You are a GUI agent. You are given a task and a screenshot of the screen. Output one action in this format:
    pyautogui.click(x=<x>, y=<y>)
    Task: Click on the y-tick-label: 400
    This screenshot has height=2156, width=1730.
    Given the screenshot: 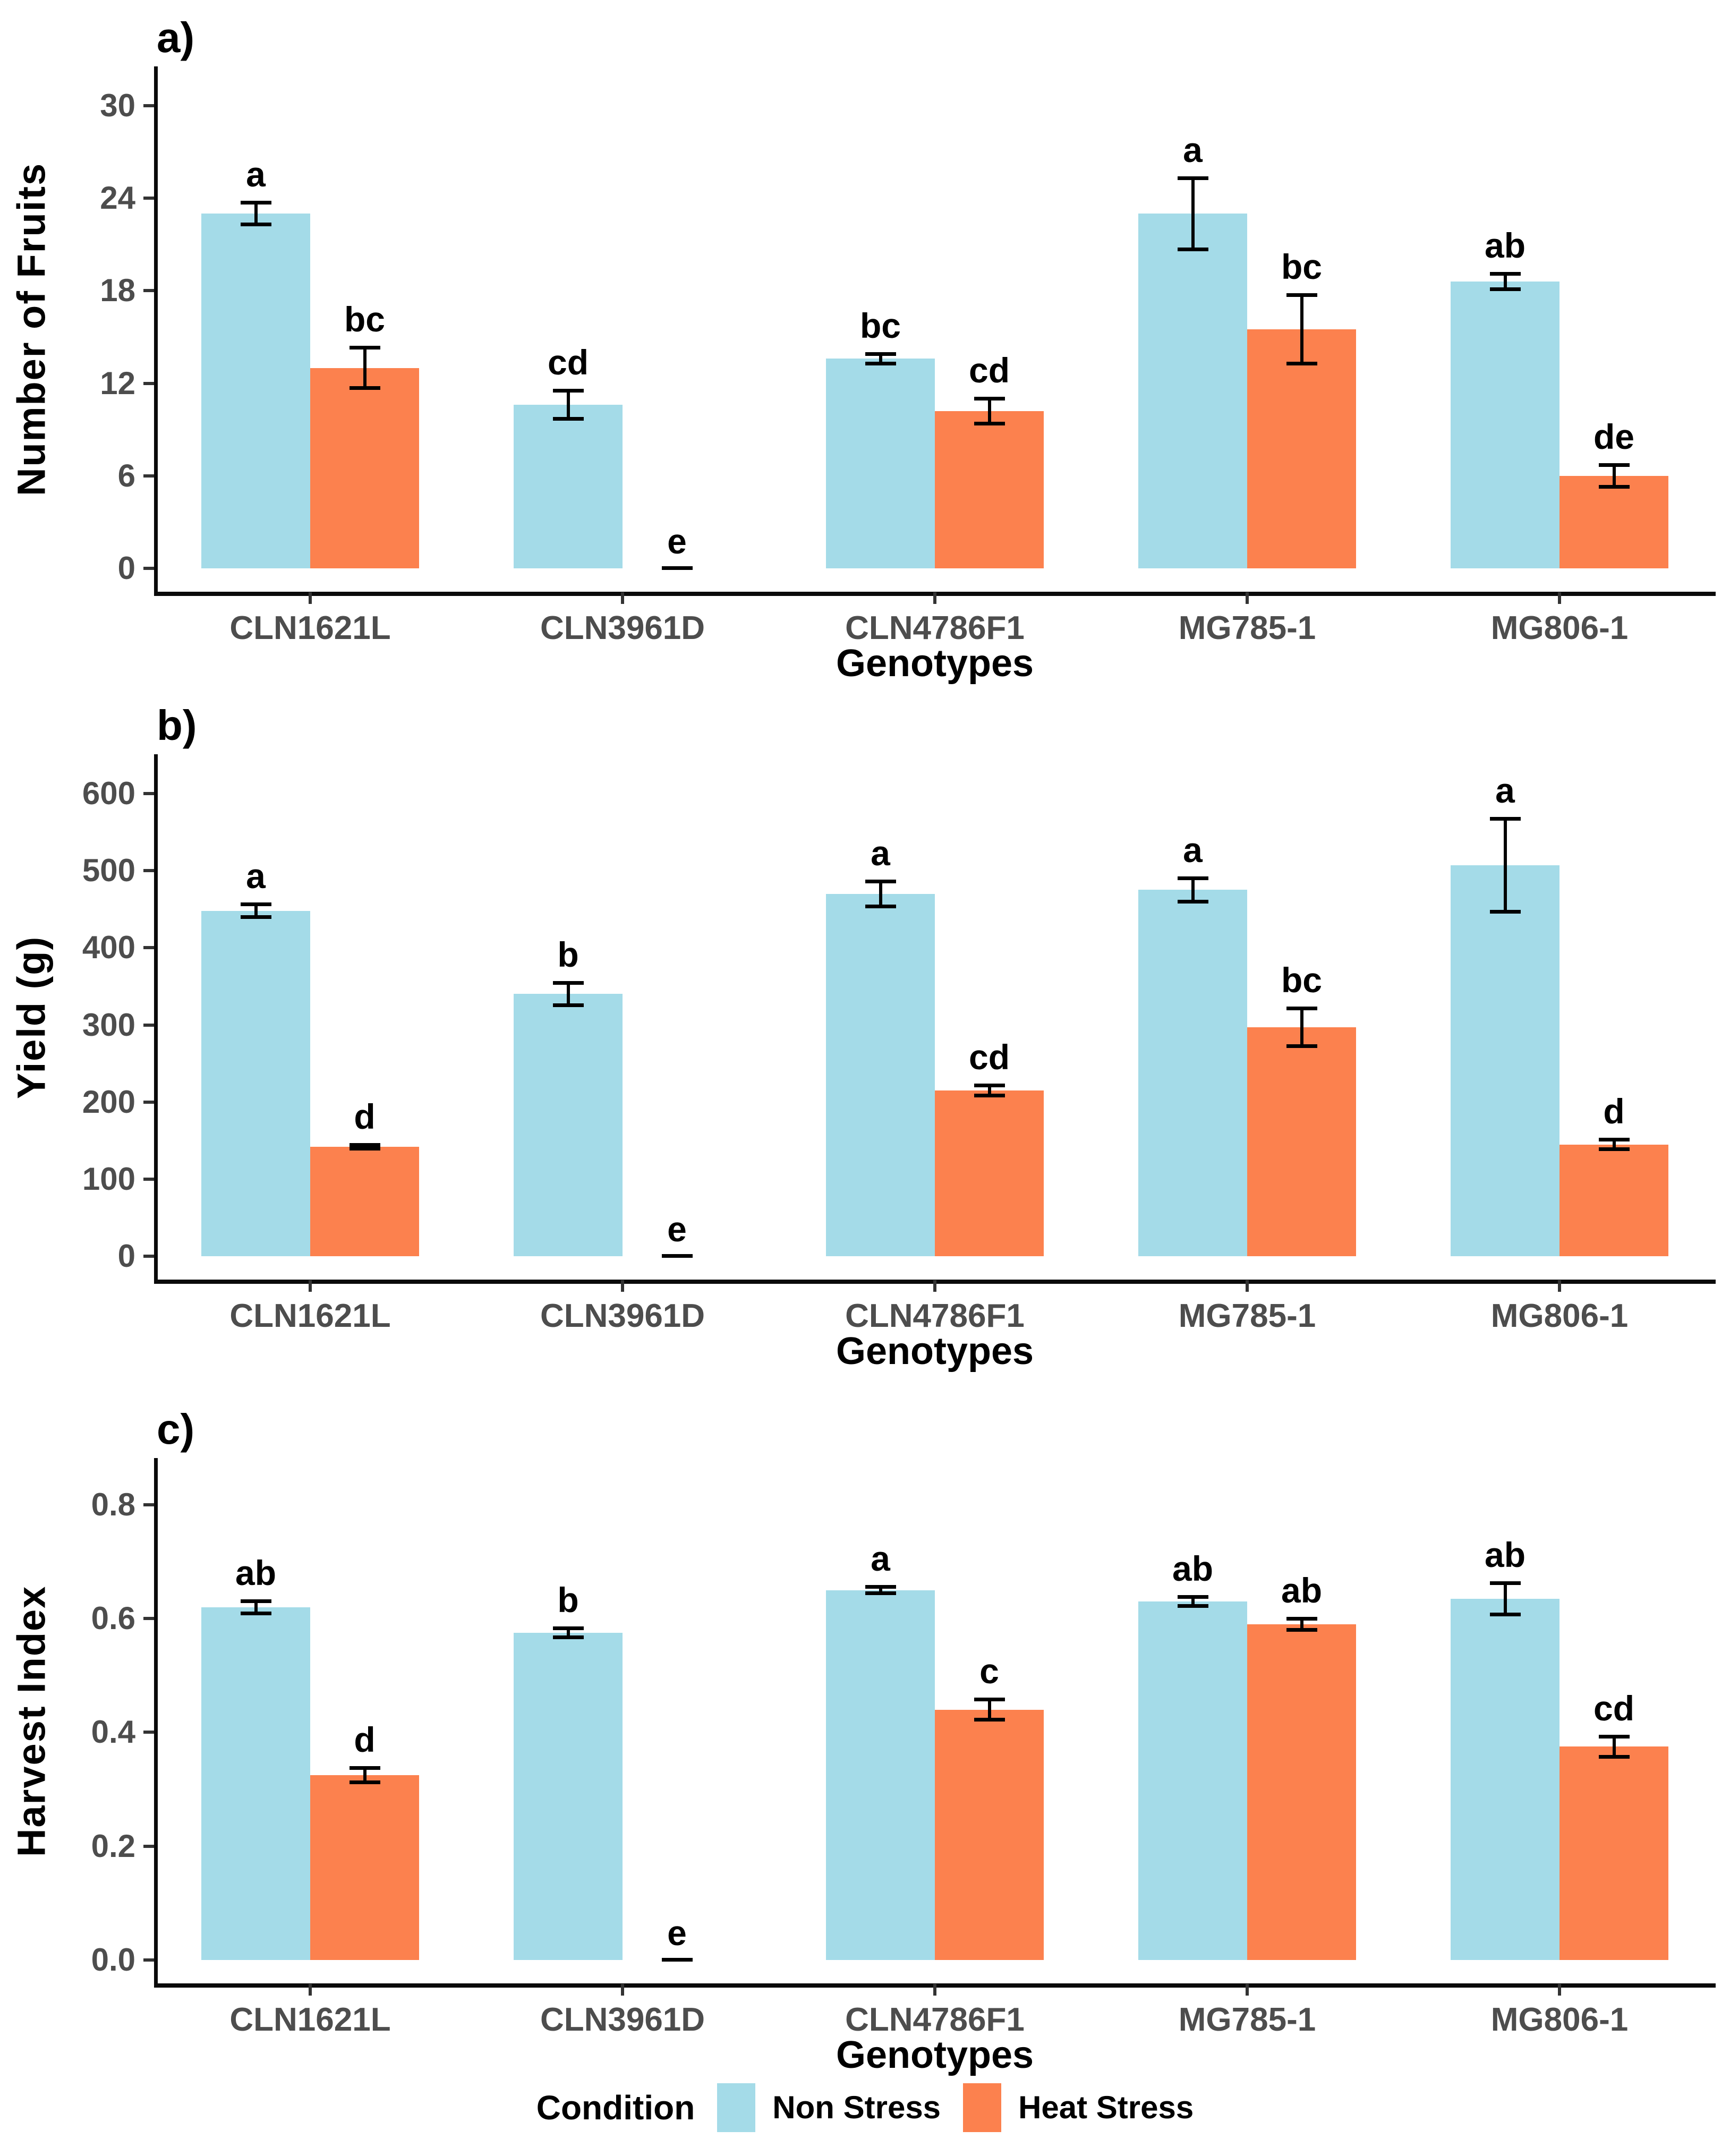 What is the action you would take?
    pyautogui.click(x=109, y=948)
    